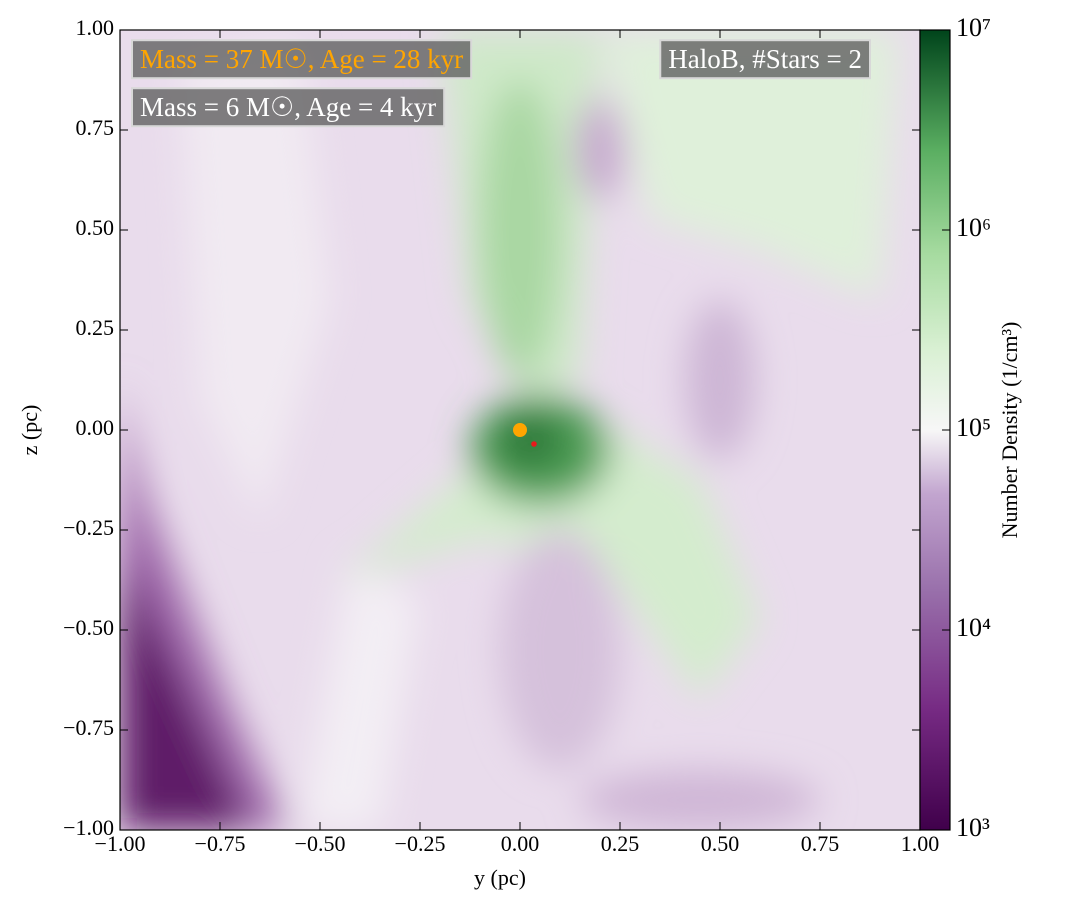  I want to click on annotation: Mass = 6 M☉, Age = 4 kyr, so click(288, 107).